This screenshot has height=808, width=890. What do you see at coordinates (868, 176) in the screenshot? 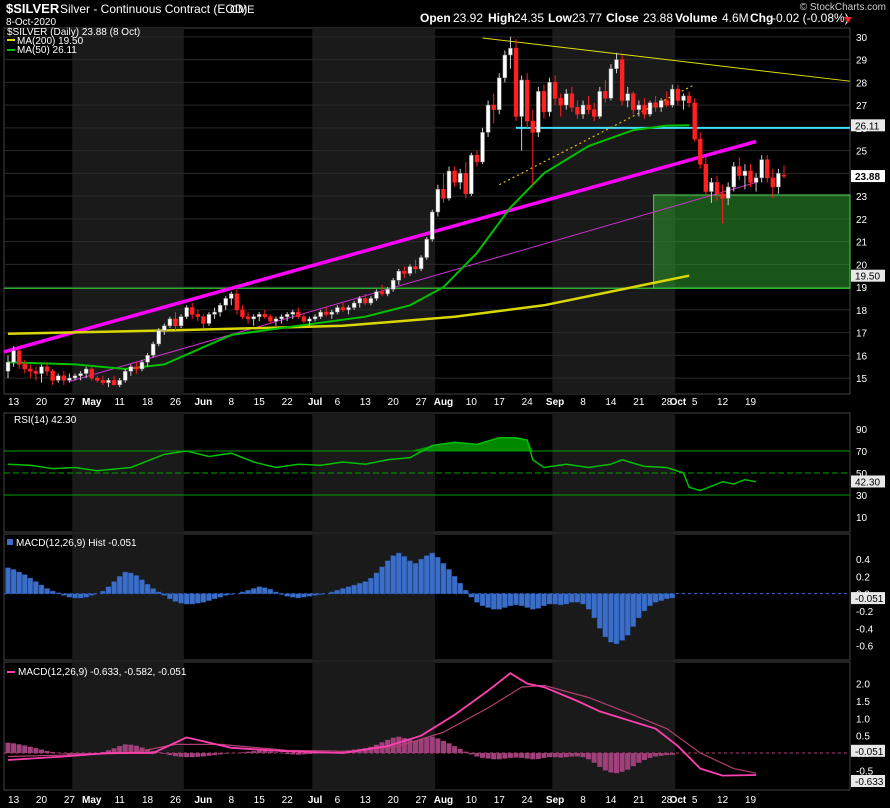
I see `price-tag-box` at bounding box center [868, 176].